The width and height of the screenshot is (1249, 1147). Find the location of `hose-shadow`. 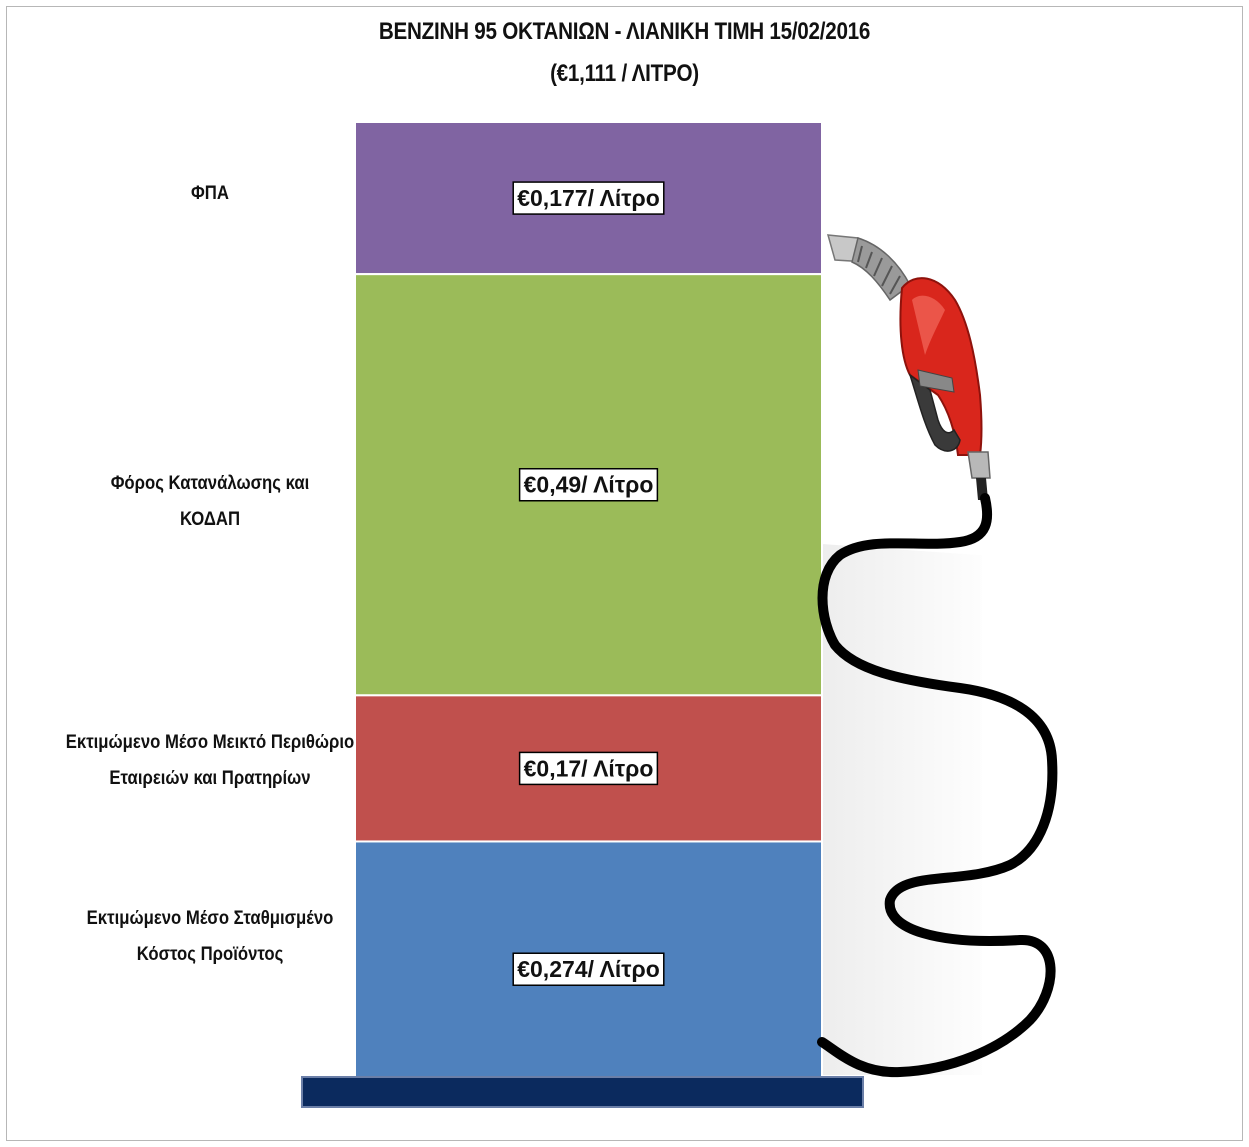

hose-shadow is located at coordinates (901, 809).